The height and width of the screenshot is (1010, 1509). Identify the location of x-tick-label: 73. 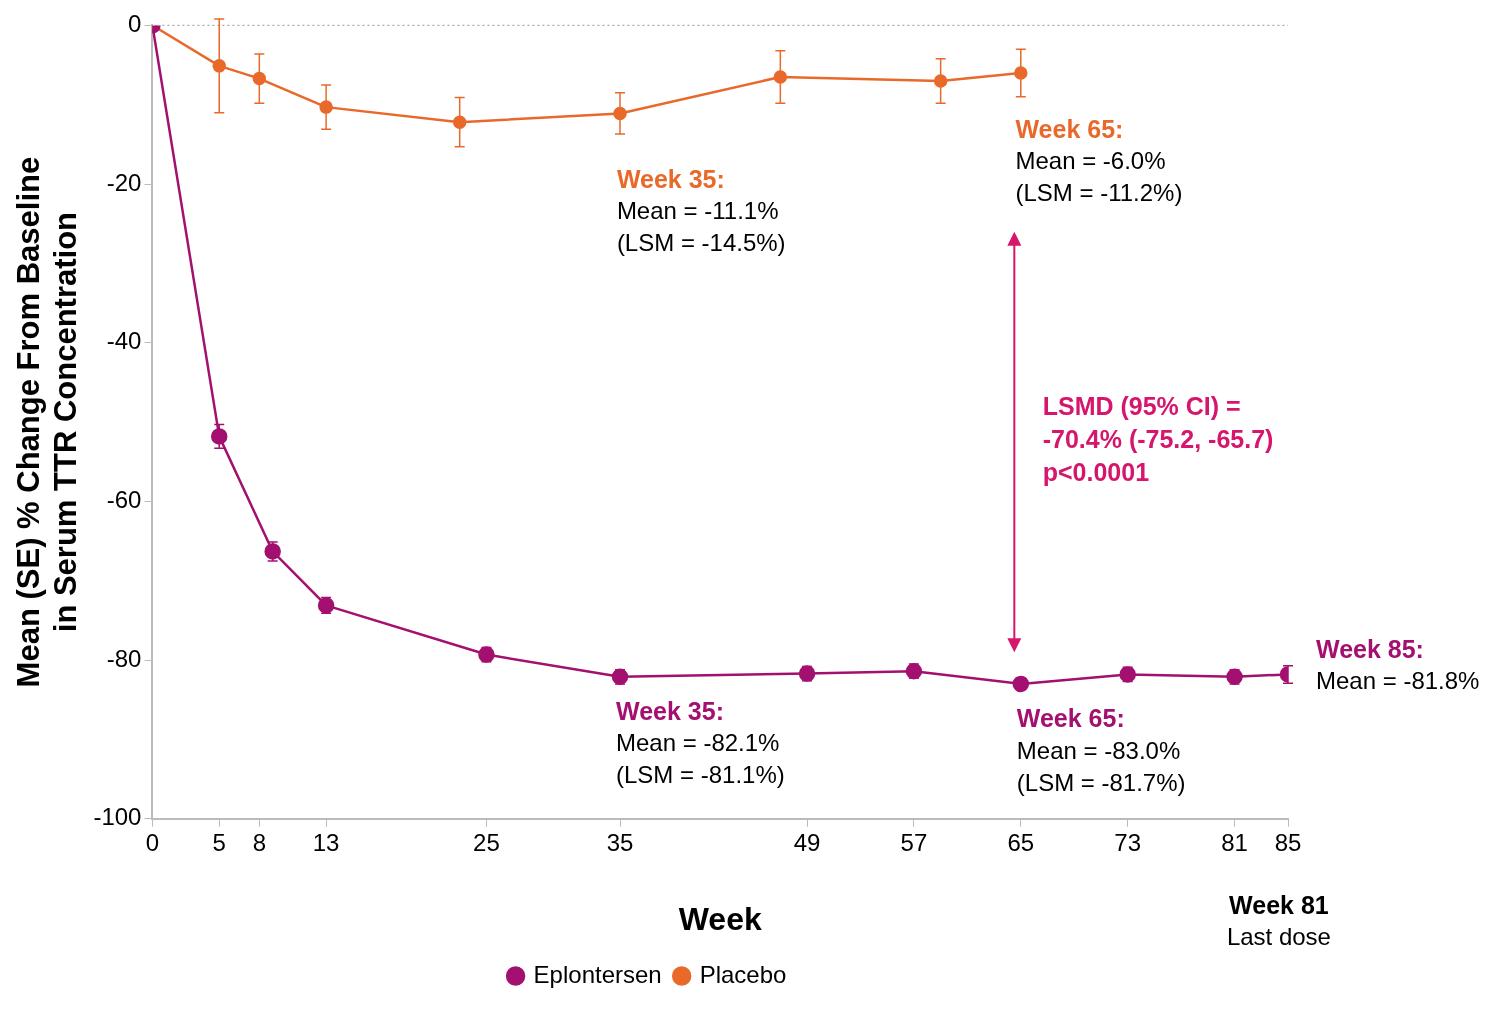
(1128, 842).